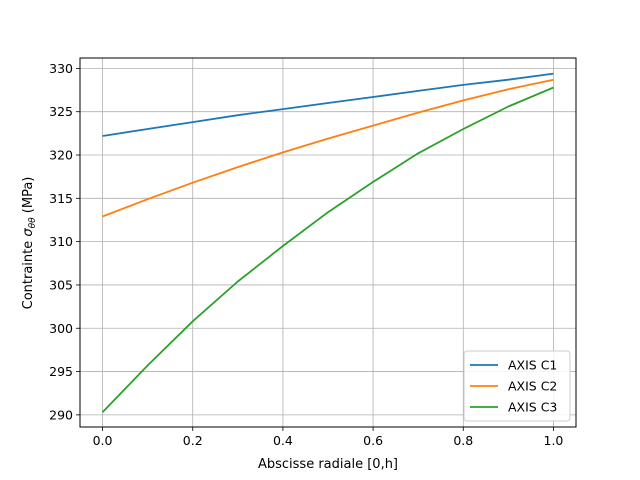  Describe the element at coordinates (61, 198) in the screenshot. I see `y-tick-label: 315` at that location.